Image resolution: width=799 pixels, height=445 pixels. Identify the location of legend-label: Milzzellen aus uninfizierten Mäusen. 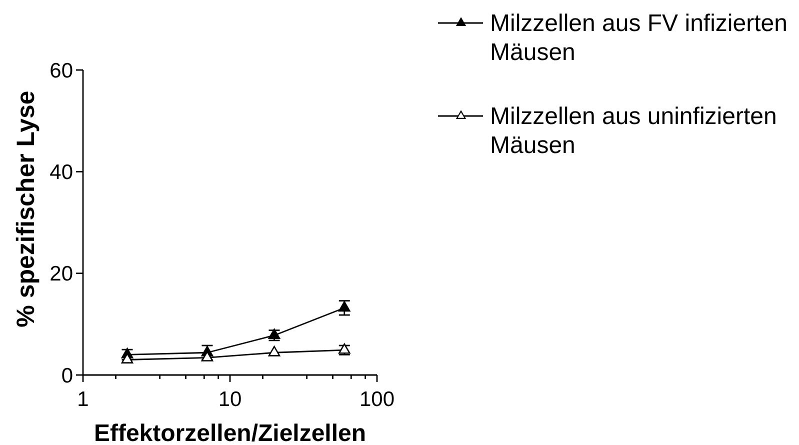
(633, 131).